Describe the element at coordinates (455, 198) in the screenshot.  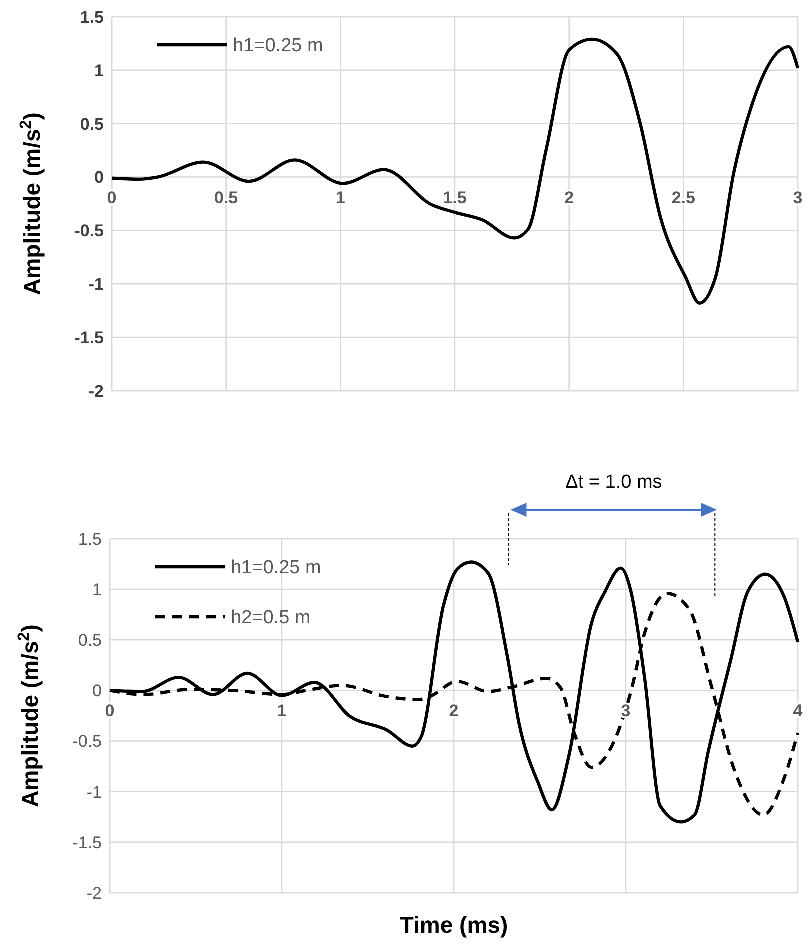
I see `x-tick-label: 1.5` at that location.